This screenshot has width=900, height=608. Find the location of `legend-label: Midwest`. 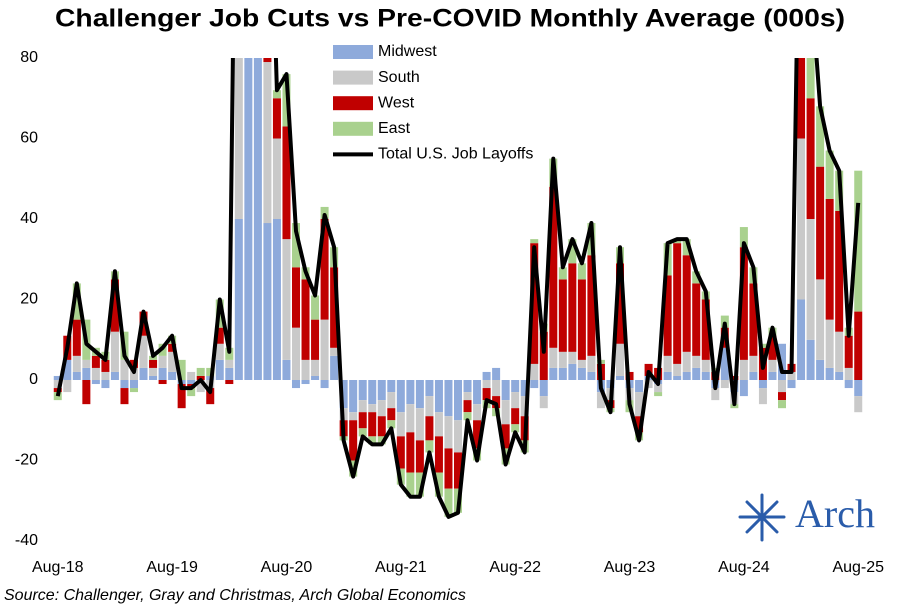

legend-label: Midwest is located at coordinates (407, 51).